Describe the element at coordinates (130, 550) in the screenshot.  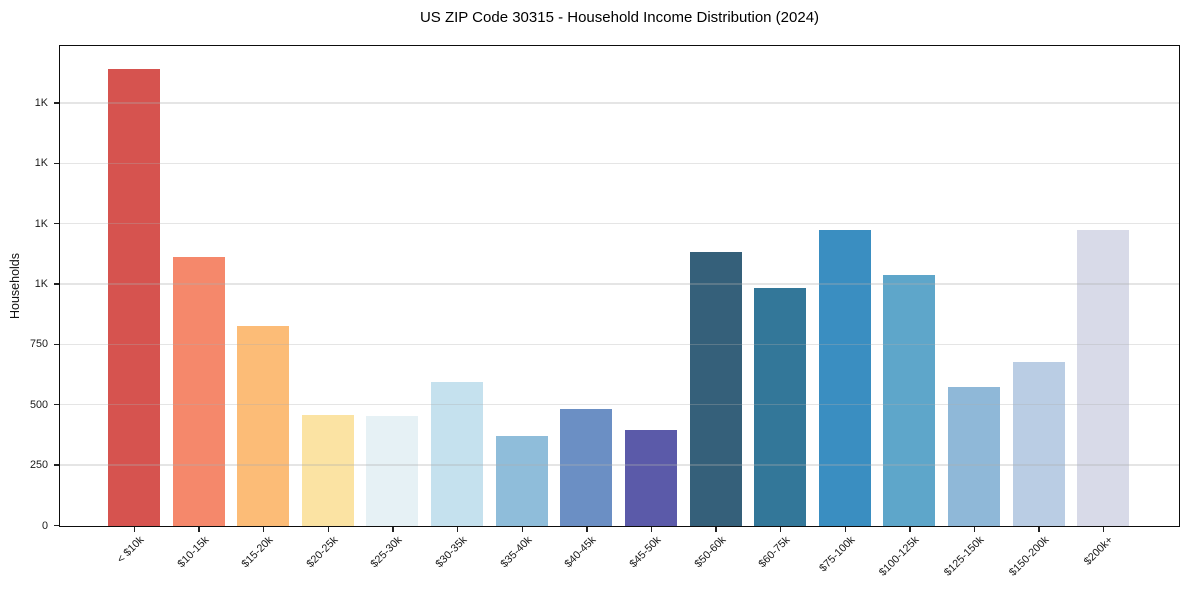
I see `x-tick-label: < $10k` at that location.